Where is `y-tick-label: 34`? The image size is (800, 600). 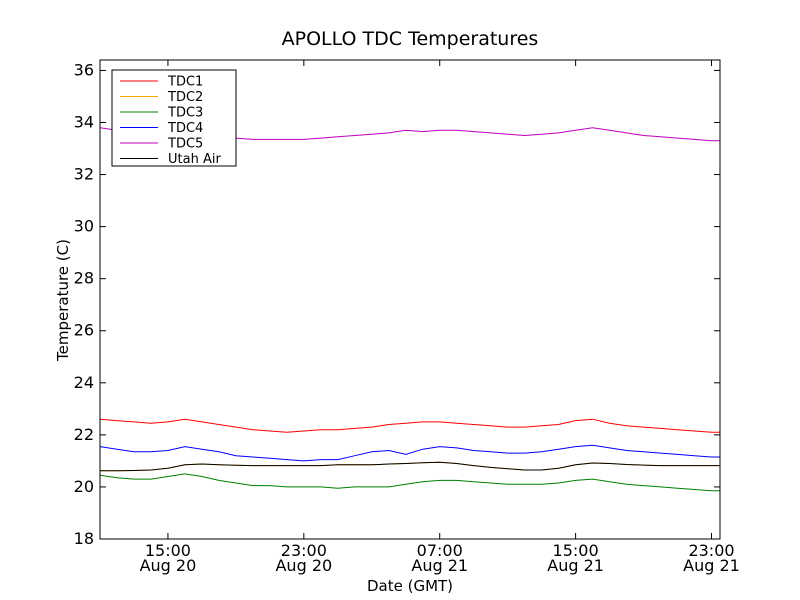
y-tick-label: 34 is located at coordinates (84, 121).